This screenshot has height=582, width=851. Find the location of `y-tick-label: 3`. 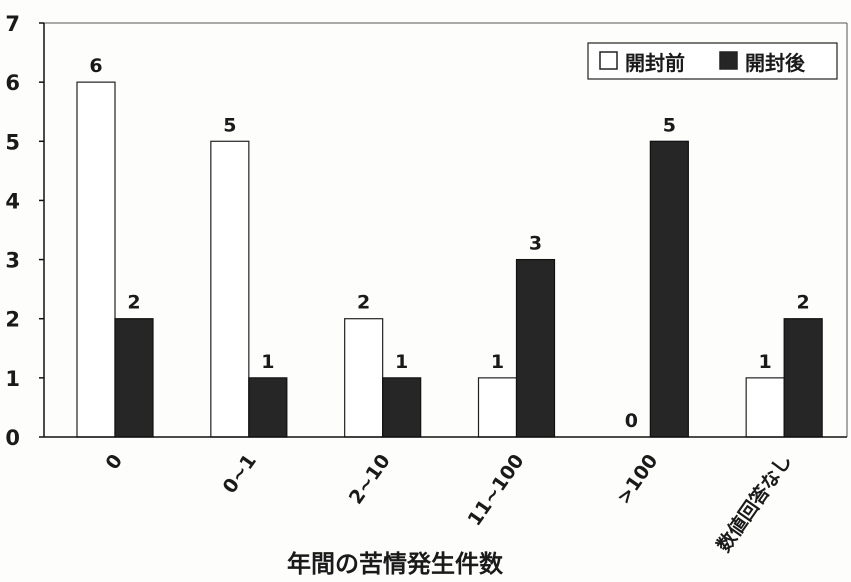

y-tick-label: 3 is located at coordinates (12, 261).